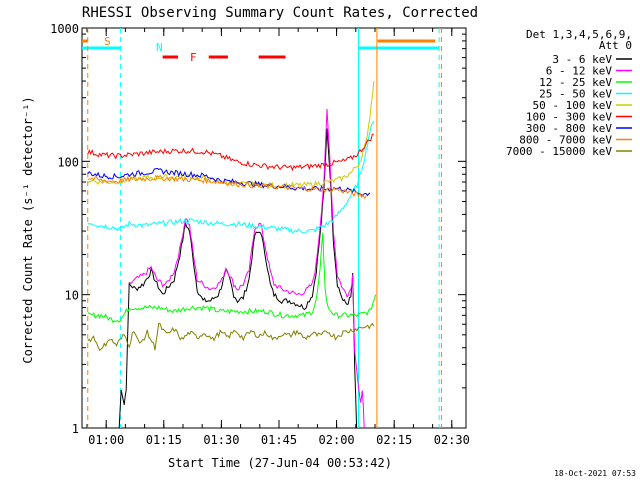 Image resolution: width=640 pixels, height=480 pixels. What do you see at coordinates (579, 34) in the screenshot?
I see `legend-header: Det 1,3,4,5,6,9,` at bounding box center [579, 34].